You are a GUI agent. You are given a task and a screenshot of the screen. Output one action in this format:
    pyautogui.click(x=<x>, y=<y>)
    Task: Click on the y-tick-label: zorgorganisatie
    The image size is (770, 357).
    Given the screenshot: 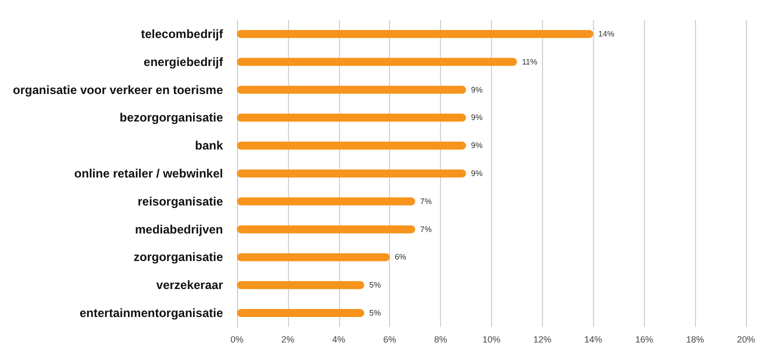 What is the action you would take?
    pyautogui.click(x=179, y=257)
    